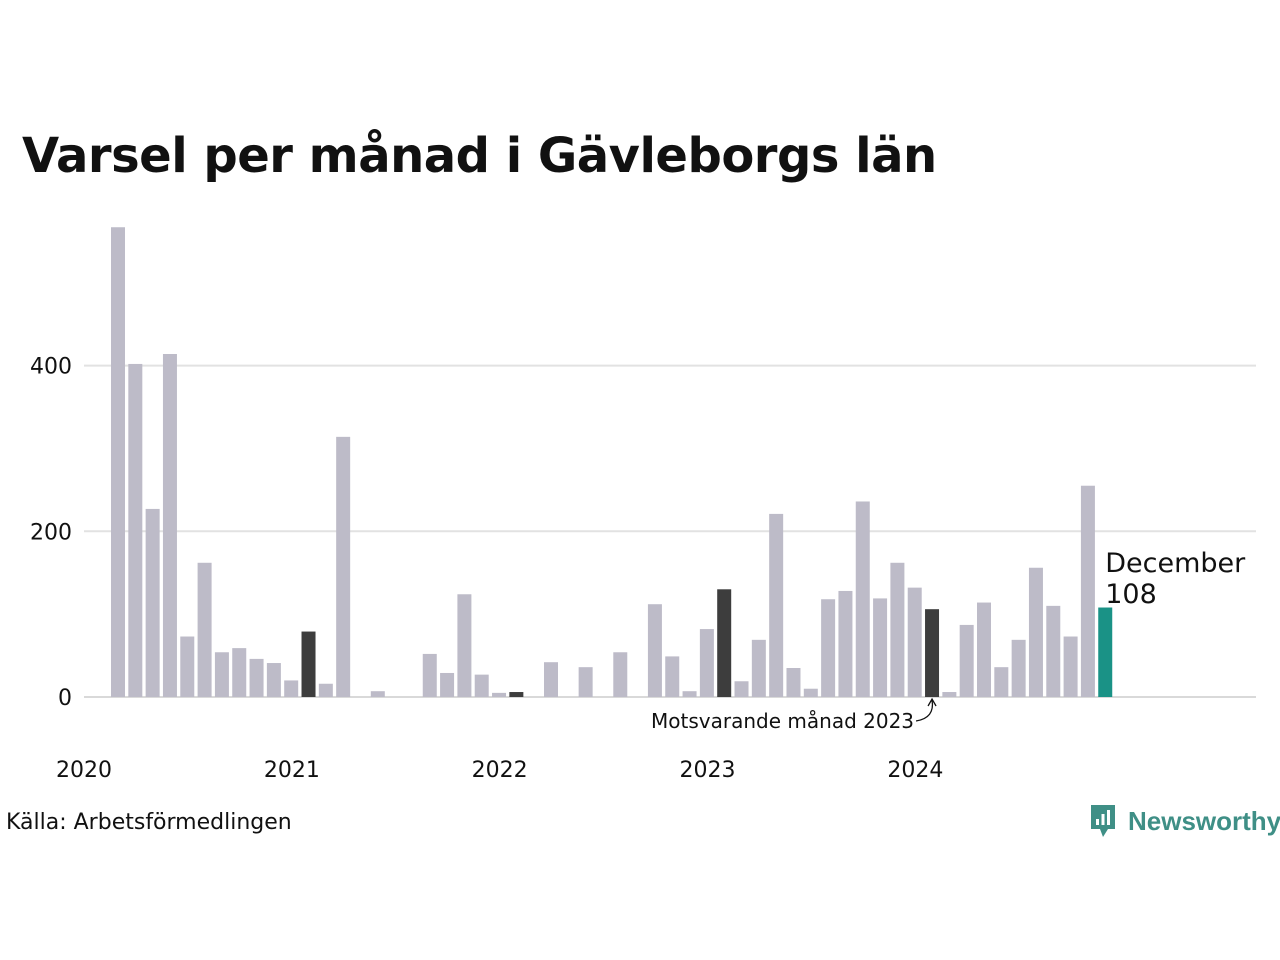  I want to click on annotation-arrow, so click(924, 710).